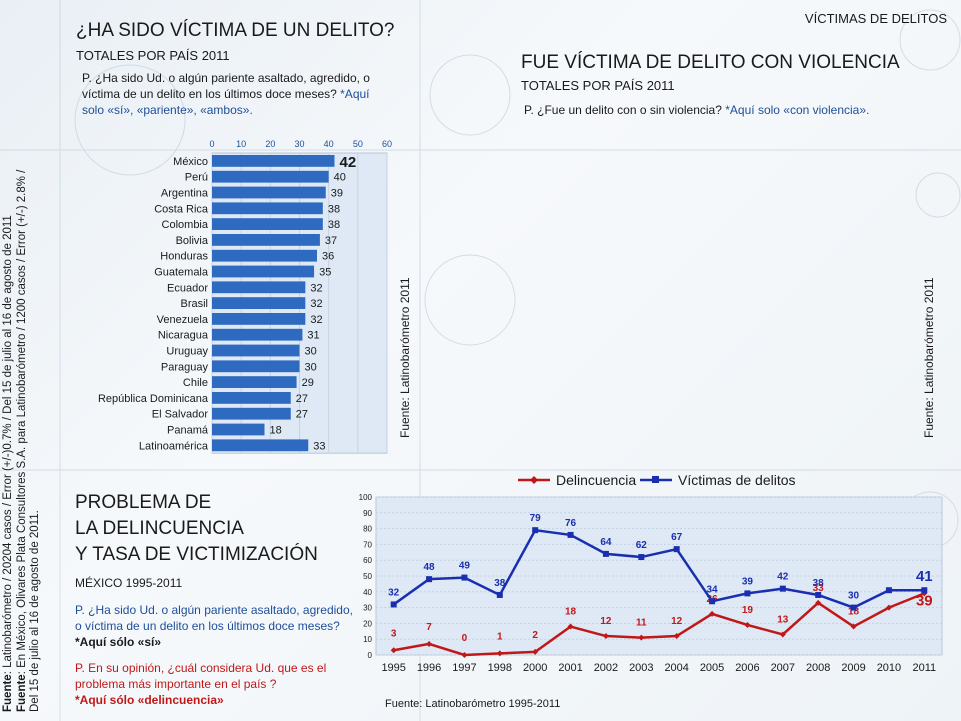 This screenshot has width=961, height=721. What do you see at coordinates (405, 357) in the screenshot?
I see `panel1-source: Fuente: Latinobarómetro 2011` at bounding box center [405, 357].